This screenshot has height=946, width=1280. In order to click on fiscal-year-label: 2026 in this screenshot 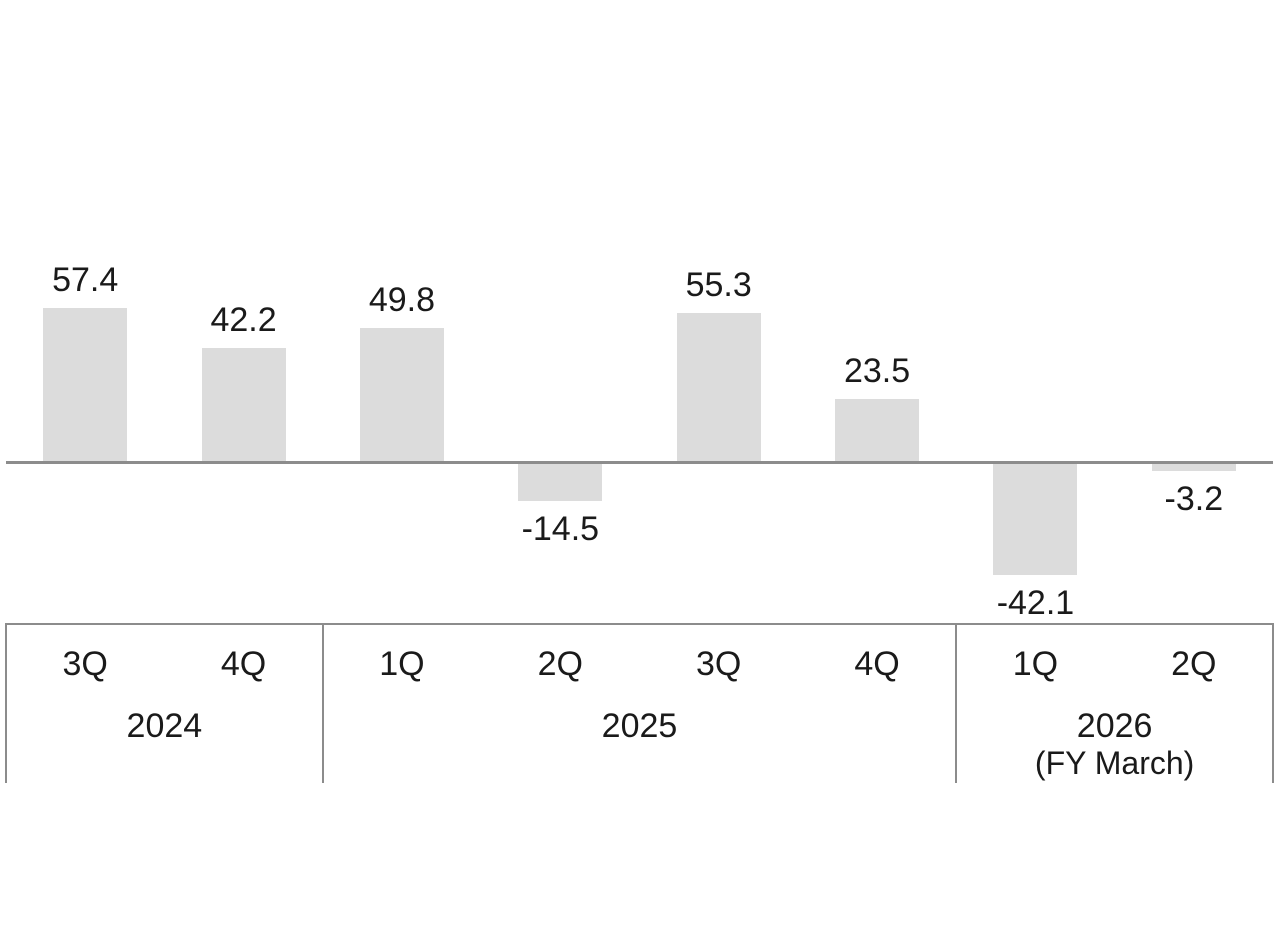, I will do `click(1114, 726)`.